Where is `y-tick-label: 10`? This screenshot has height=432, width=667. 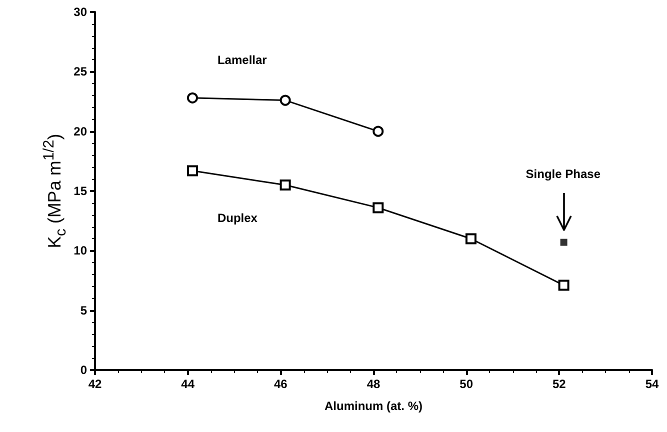 y-tick-label: 10 is located at coordinates (81, 251).